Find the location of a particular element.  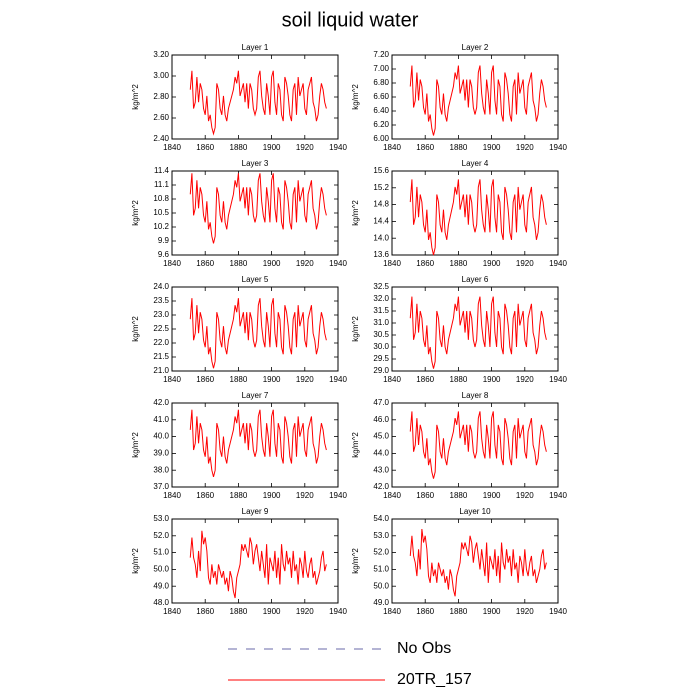

panel-title: Layer 2 is located at coordinates (475, 47).